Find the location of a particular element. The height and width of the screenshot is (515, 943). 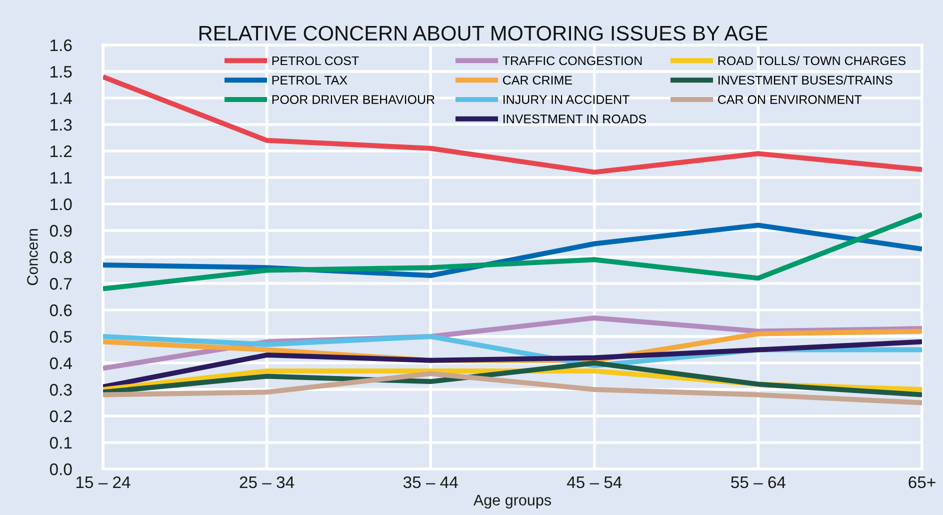

chart-title: RELATIVE CONCERN ABOUT MOTORING ISSUES BY AGE is located at coordinates (484, 33).